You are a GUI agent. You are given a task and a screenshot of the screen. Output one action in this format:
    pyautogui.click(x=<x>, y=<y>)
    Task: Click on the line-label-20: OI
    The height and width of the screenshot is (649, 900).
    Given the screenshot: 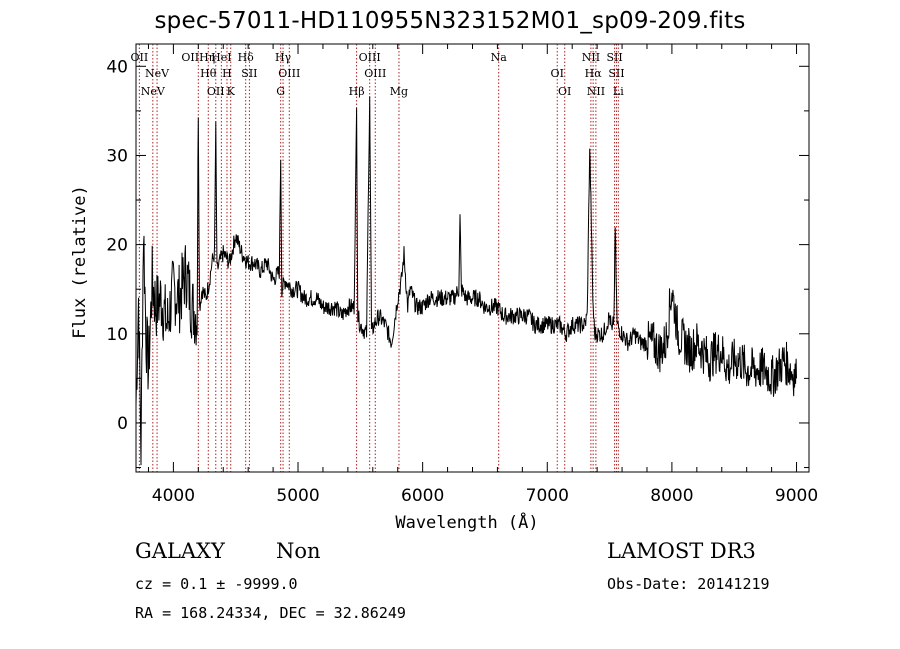 What is the action you would take?
    pyautogui.click(x=564, y=91)
    